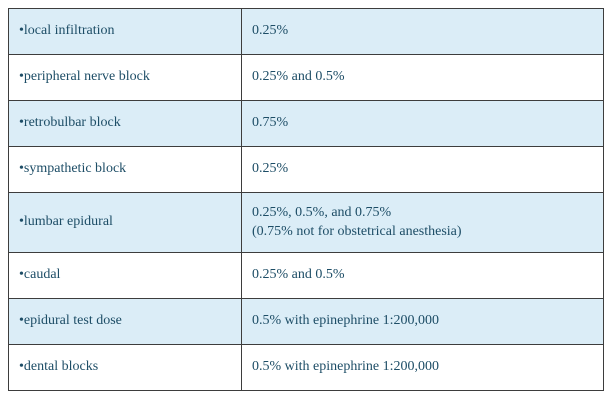  What do you see at coordinates (125, 367) in the screenshot?
I see `row-label: •dental blocks` at bounding box center [125, 367].